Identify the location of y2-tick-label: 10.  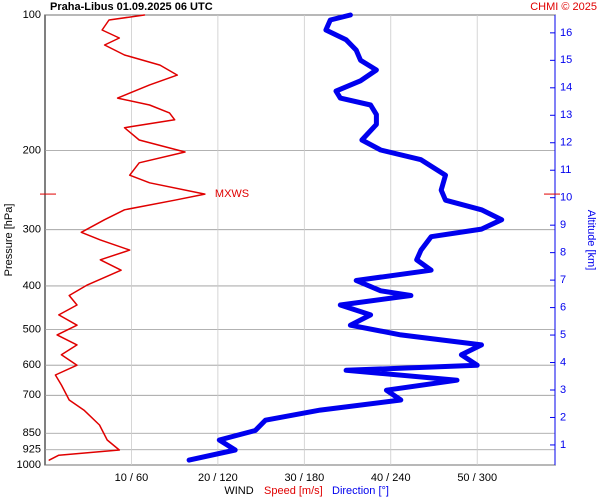
(566, 198).